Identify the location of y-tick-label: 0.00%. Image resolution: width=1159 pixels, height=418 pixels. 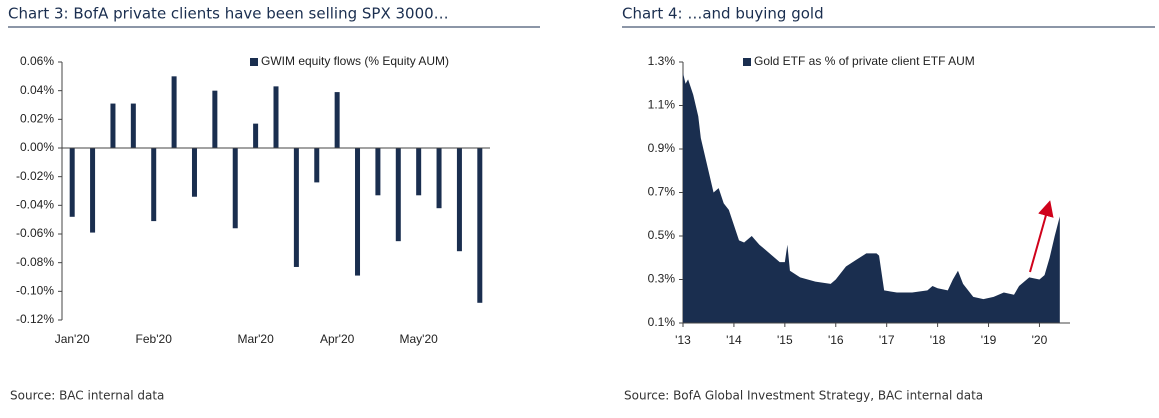
(37, 147).